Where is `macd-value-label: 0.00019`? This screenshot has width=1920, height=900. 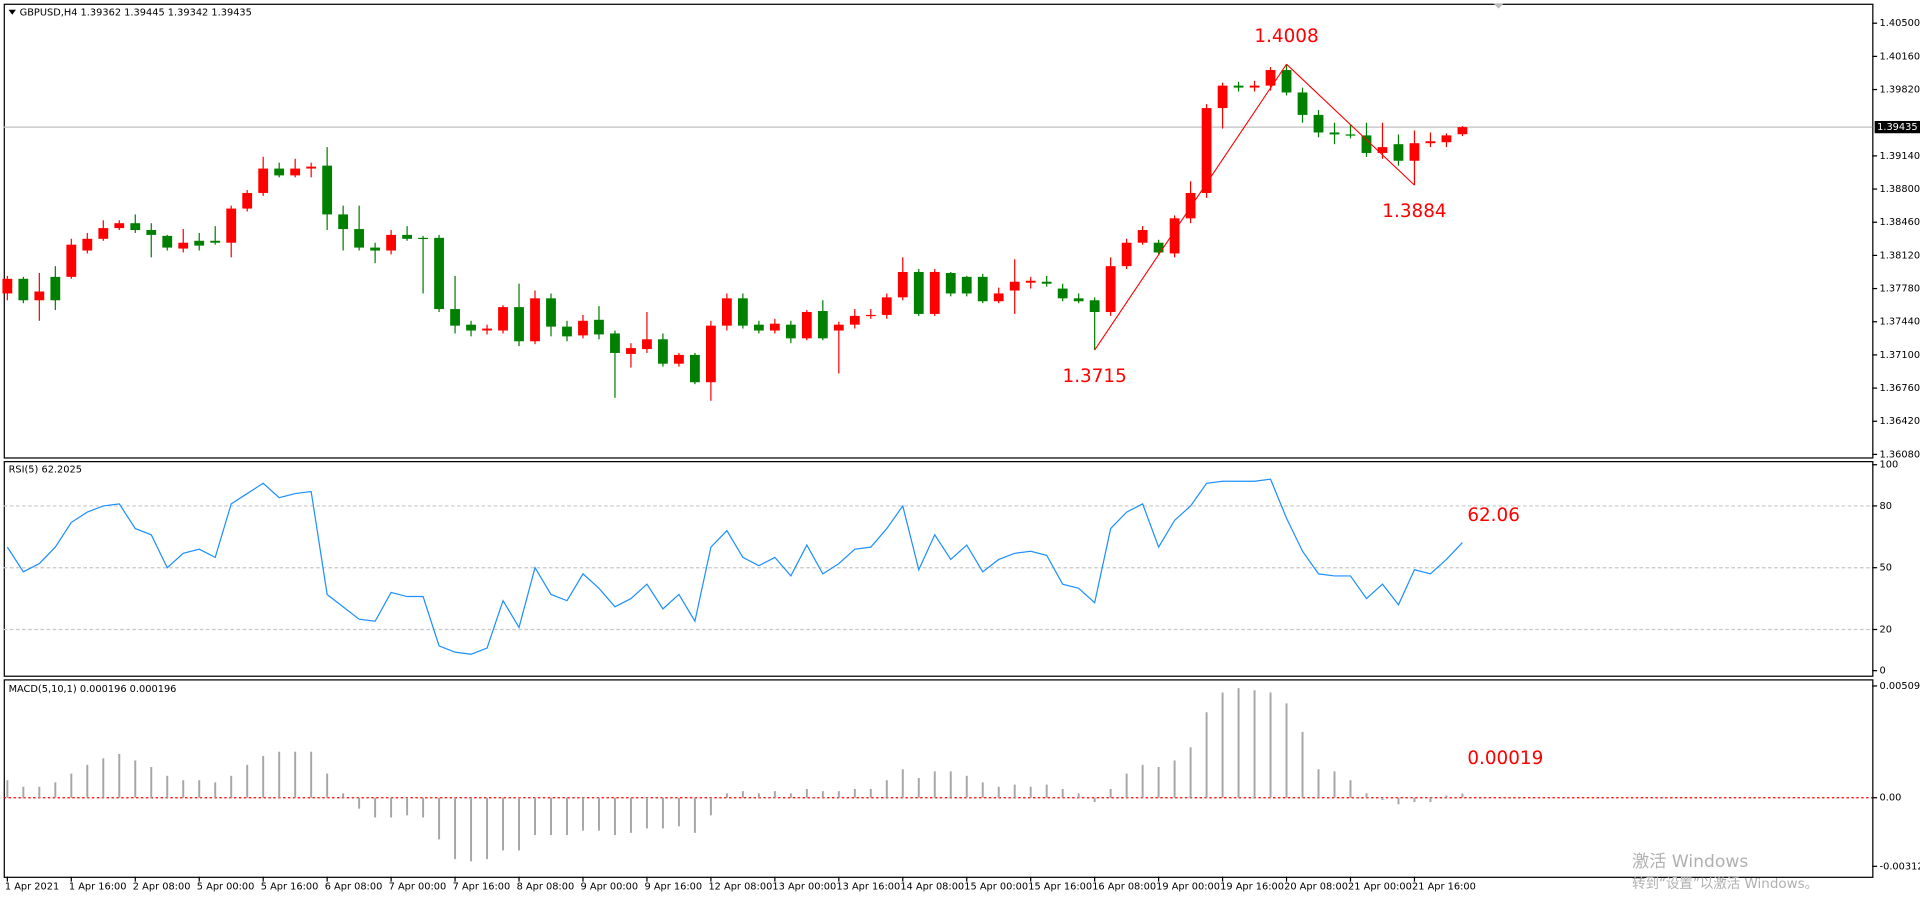
macd-value-label: 0.00019 is located at coordinates (1505, 758).